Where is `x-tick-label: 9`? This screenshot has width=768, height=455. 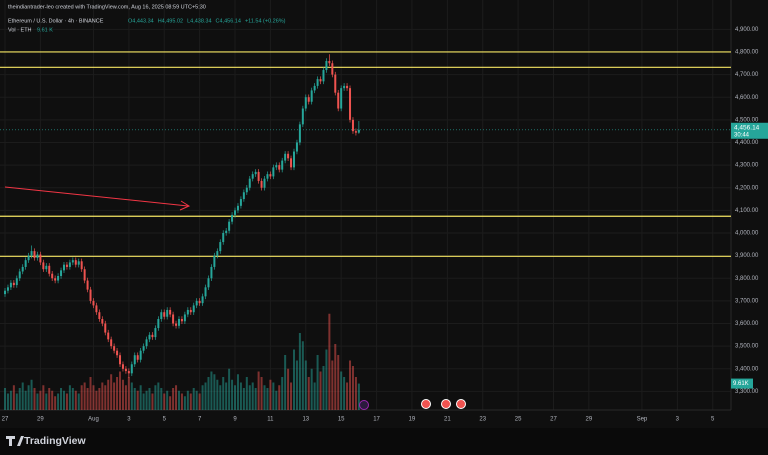 x-tick-label: 9 is located at coordinates (235, 420).